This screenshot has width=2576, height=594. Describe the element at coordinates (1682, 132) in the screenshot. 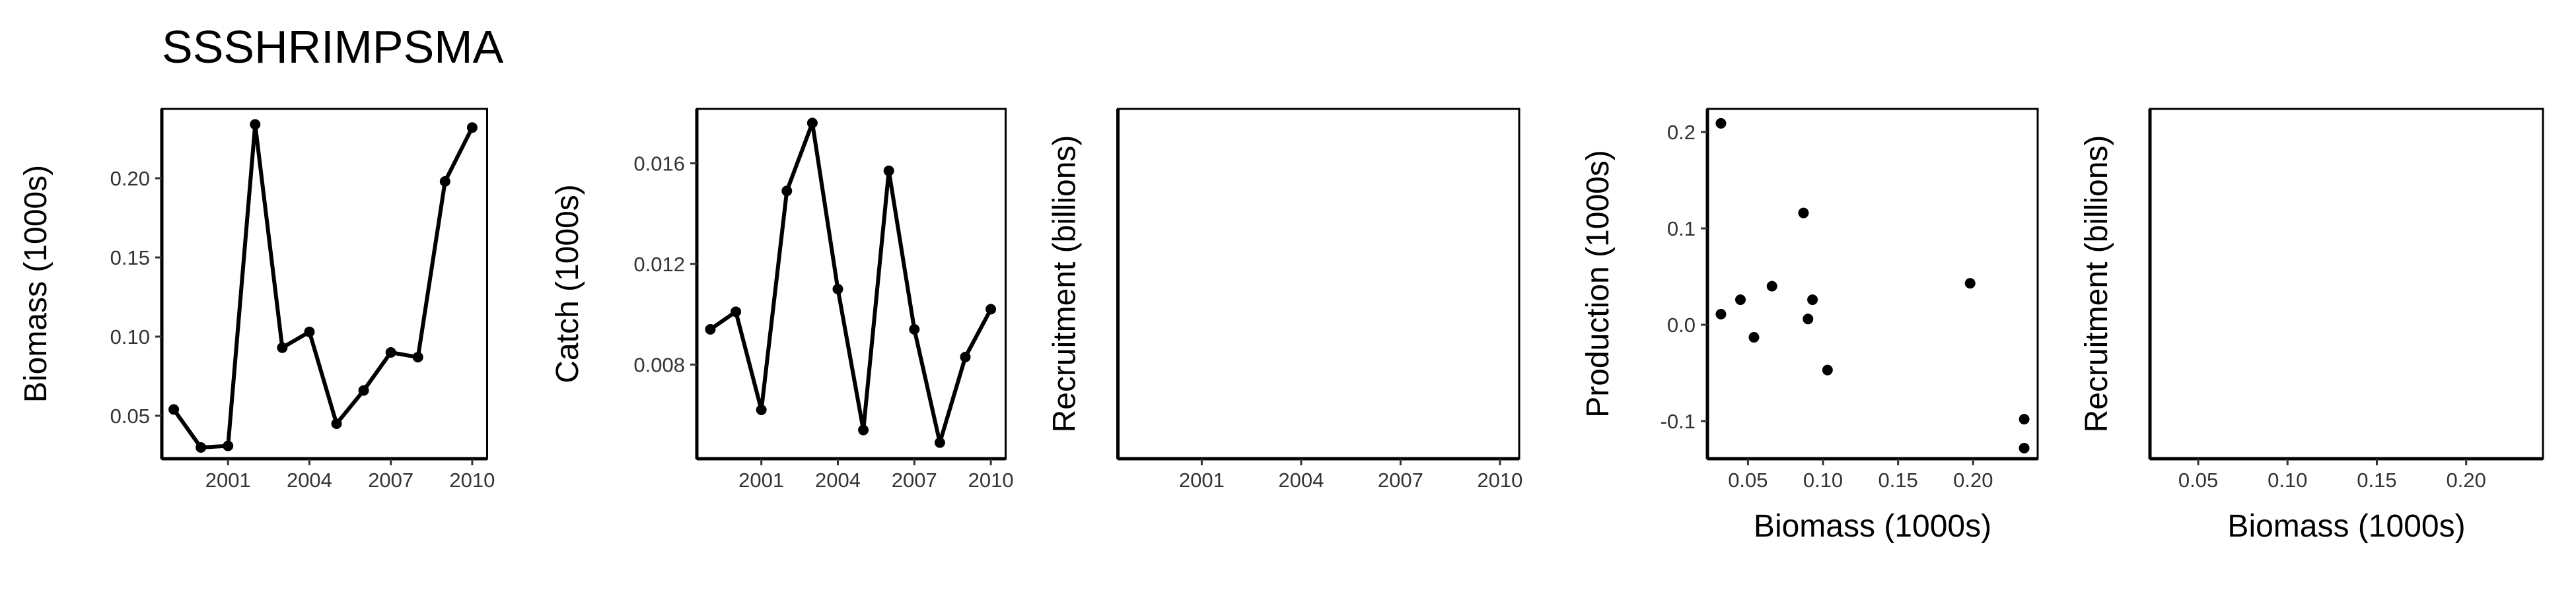

I see `y-tick-label: 0.2` at that location.